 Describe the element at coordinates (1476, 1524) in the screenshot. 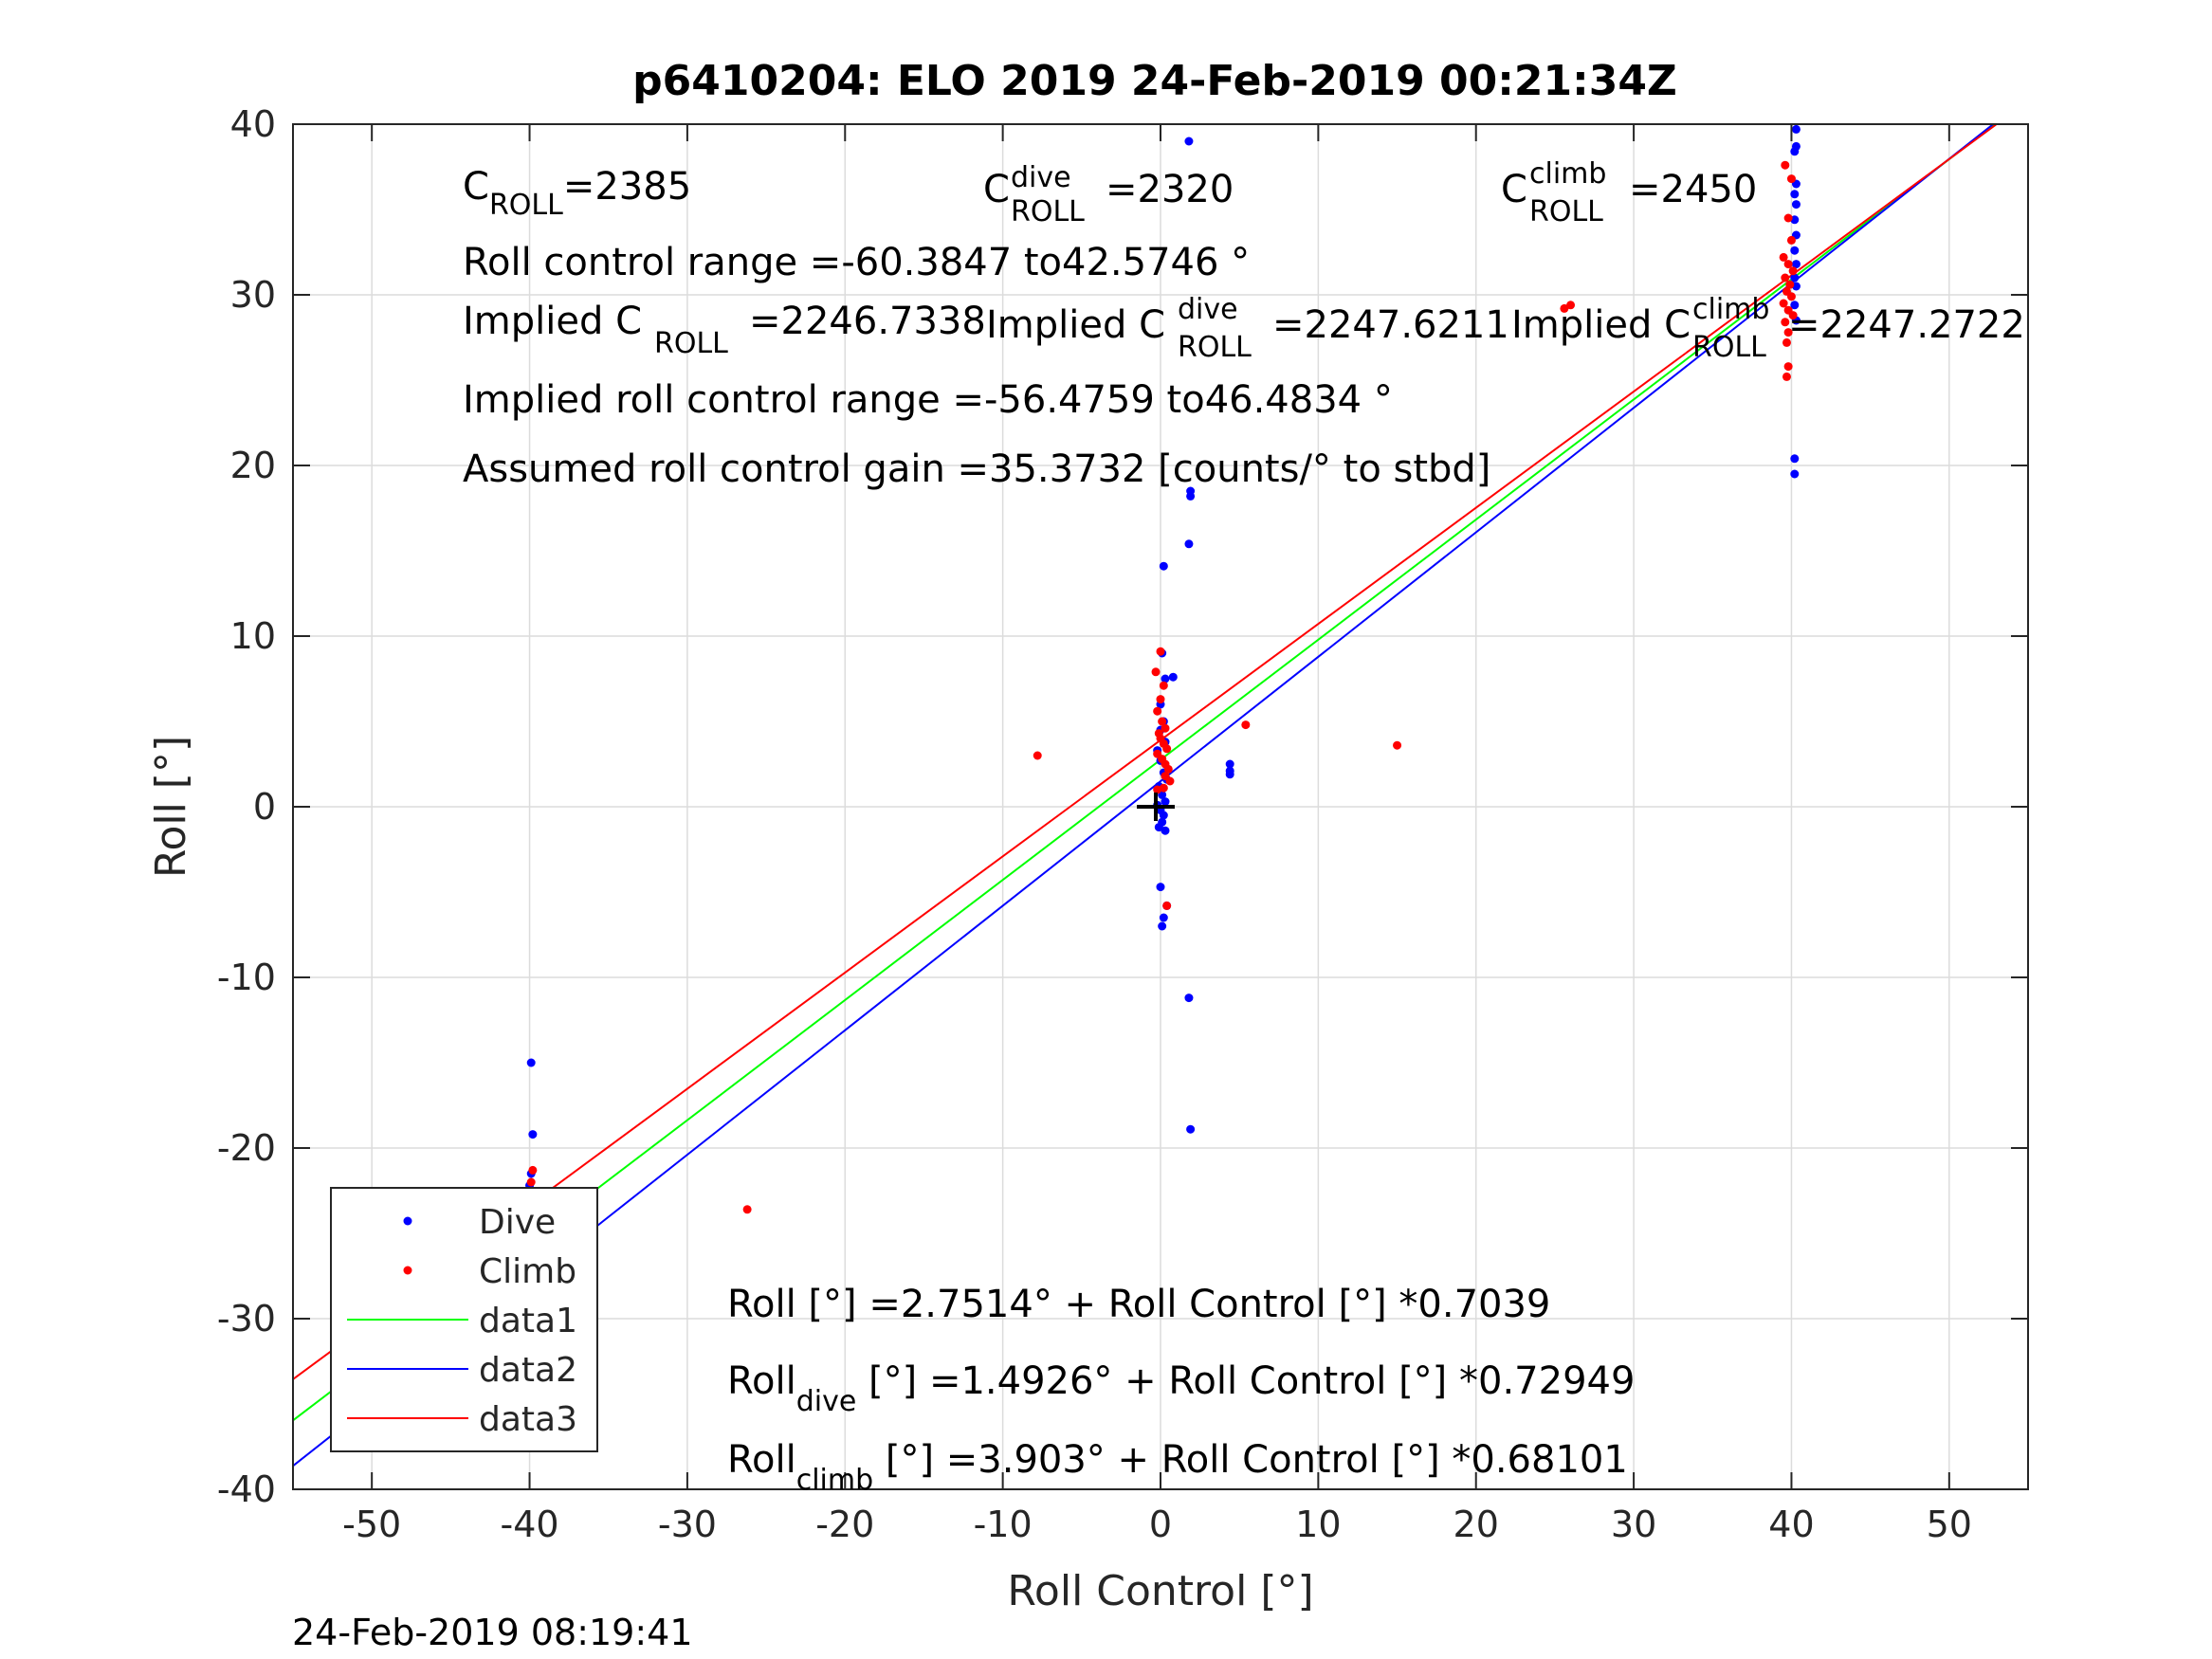

I see `x-tick-label: 20` at that location.